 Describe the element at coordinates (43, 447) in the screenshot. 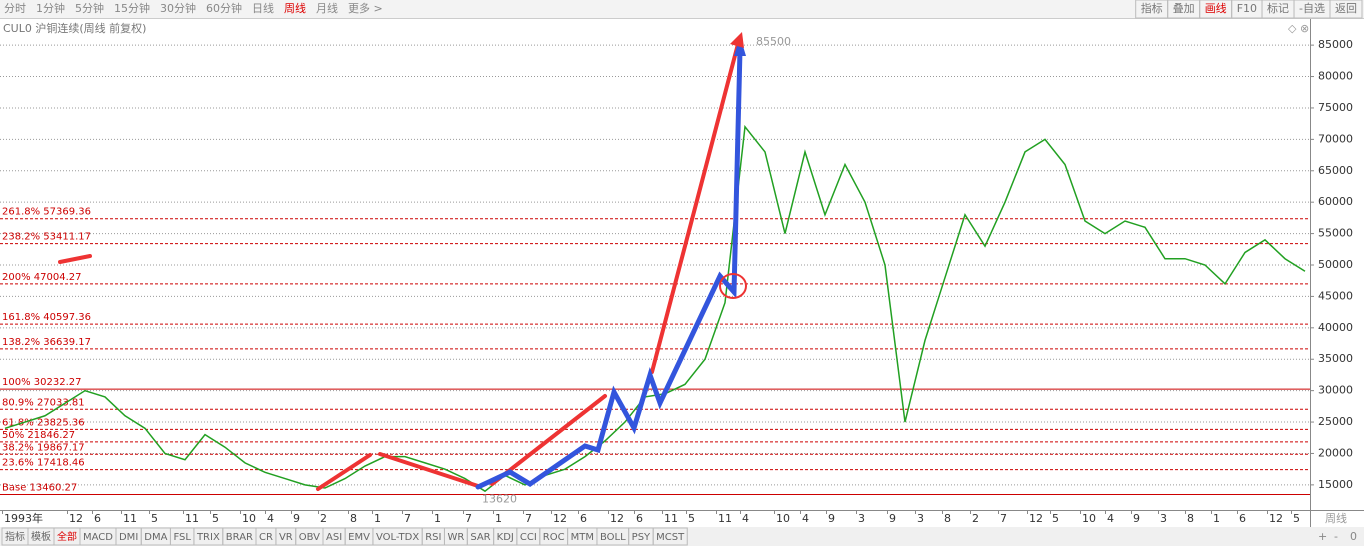

I see `level-label: 38.2% 19867.17` at that location.